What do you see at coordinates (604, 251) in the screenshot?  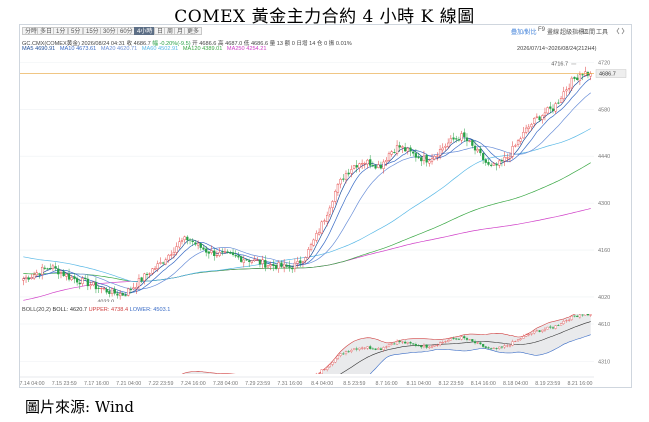 I see `y-tick-label: 4160` at bounding box center [604, 251].